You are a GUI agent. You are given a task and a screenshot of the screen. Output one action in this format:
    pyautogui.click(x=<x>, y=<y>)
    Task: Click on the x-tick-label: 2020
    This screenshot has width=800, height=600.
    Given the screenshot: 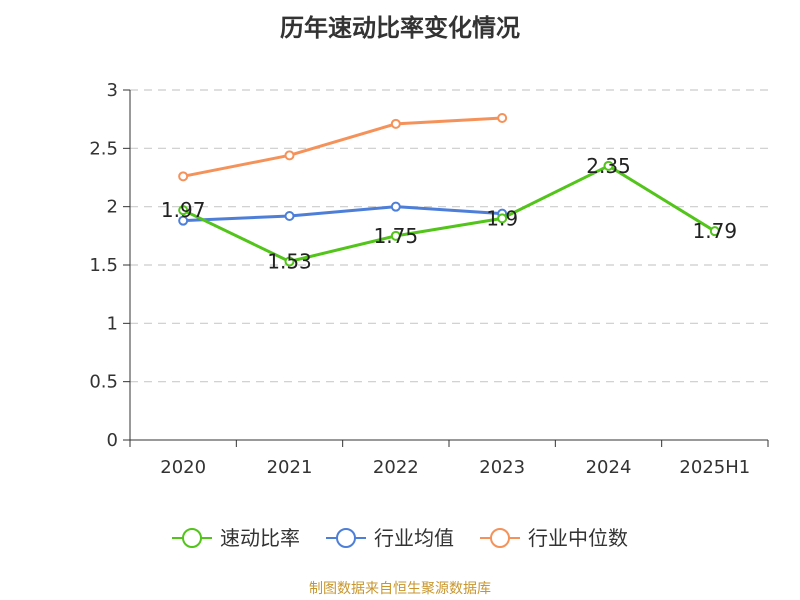 What is the action you would take?
    pyautogui.click(x=183, y=467)
    